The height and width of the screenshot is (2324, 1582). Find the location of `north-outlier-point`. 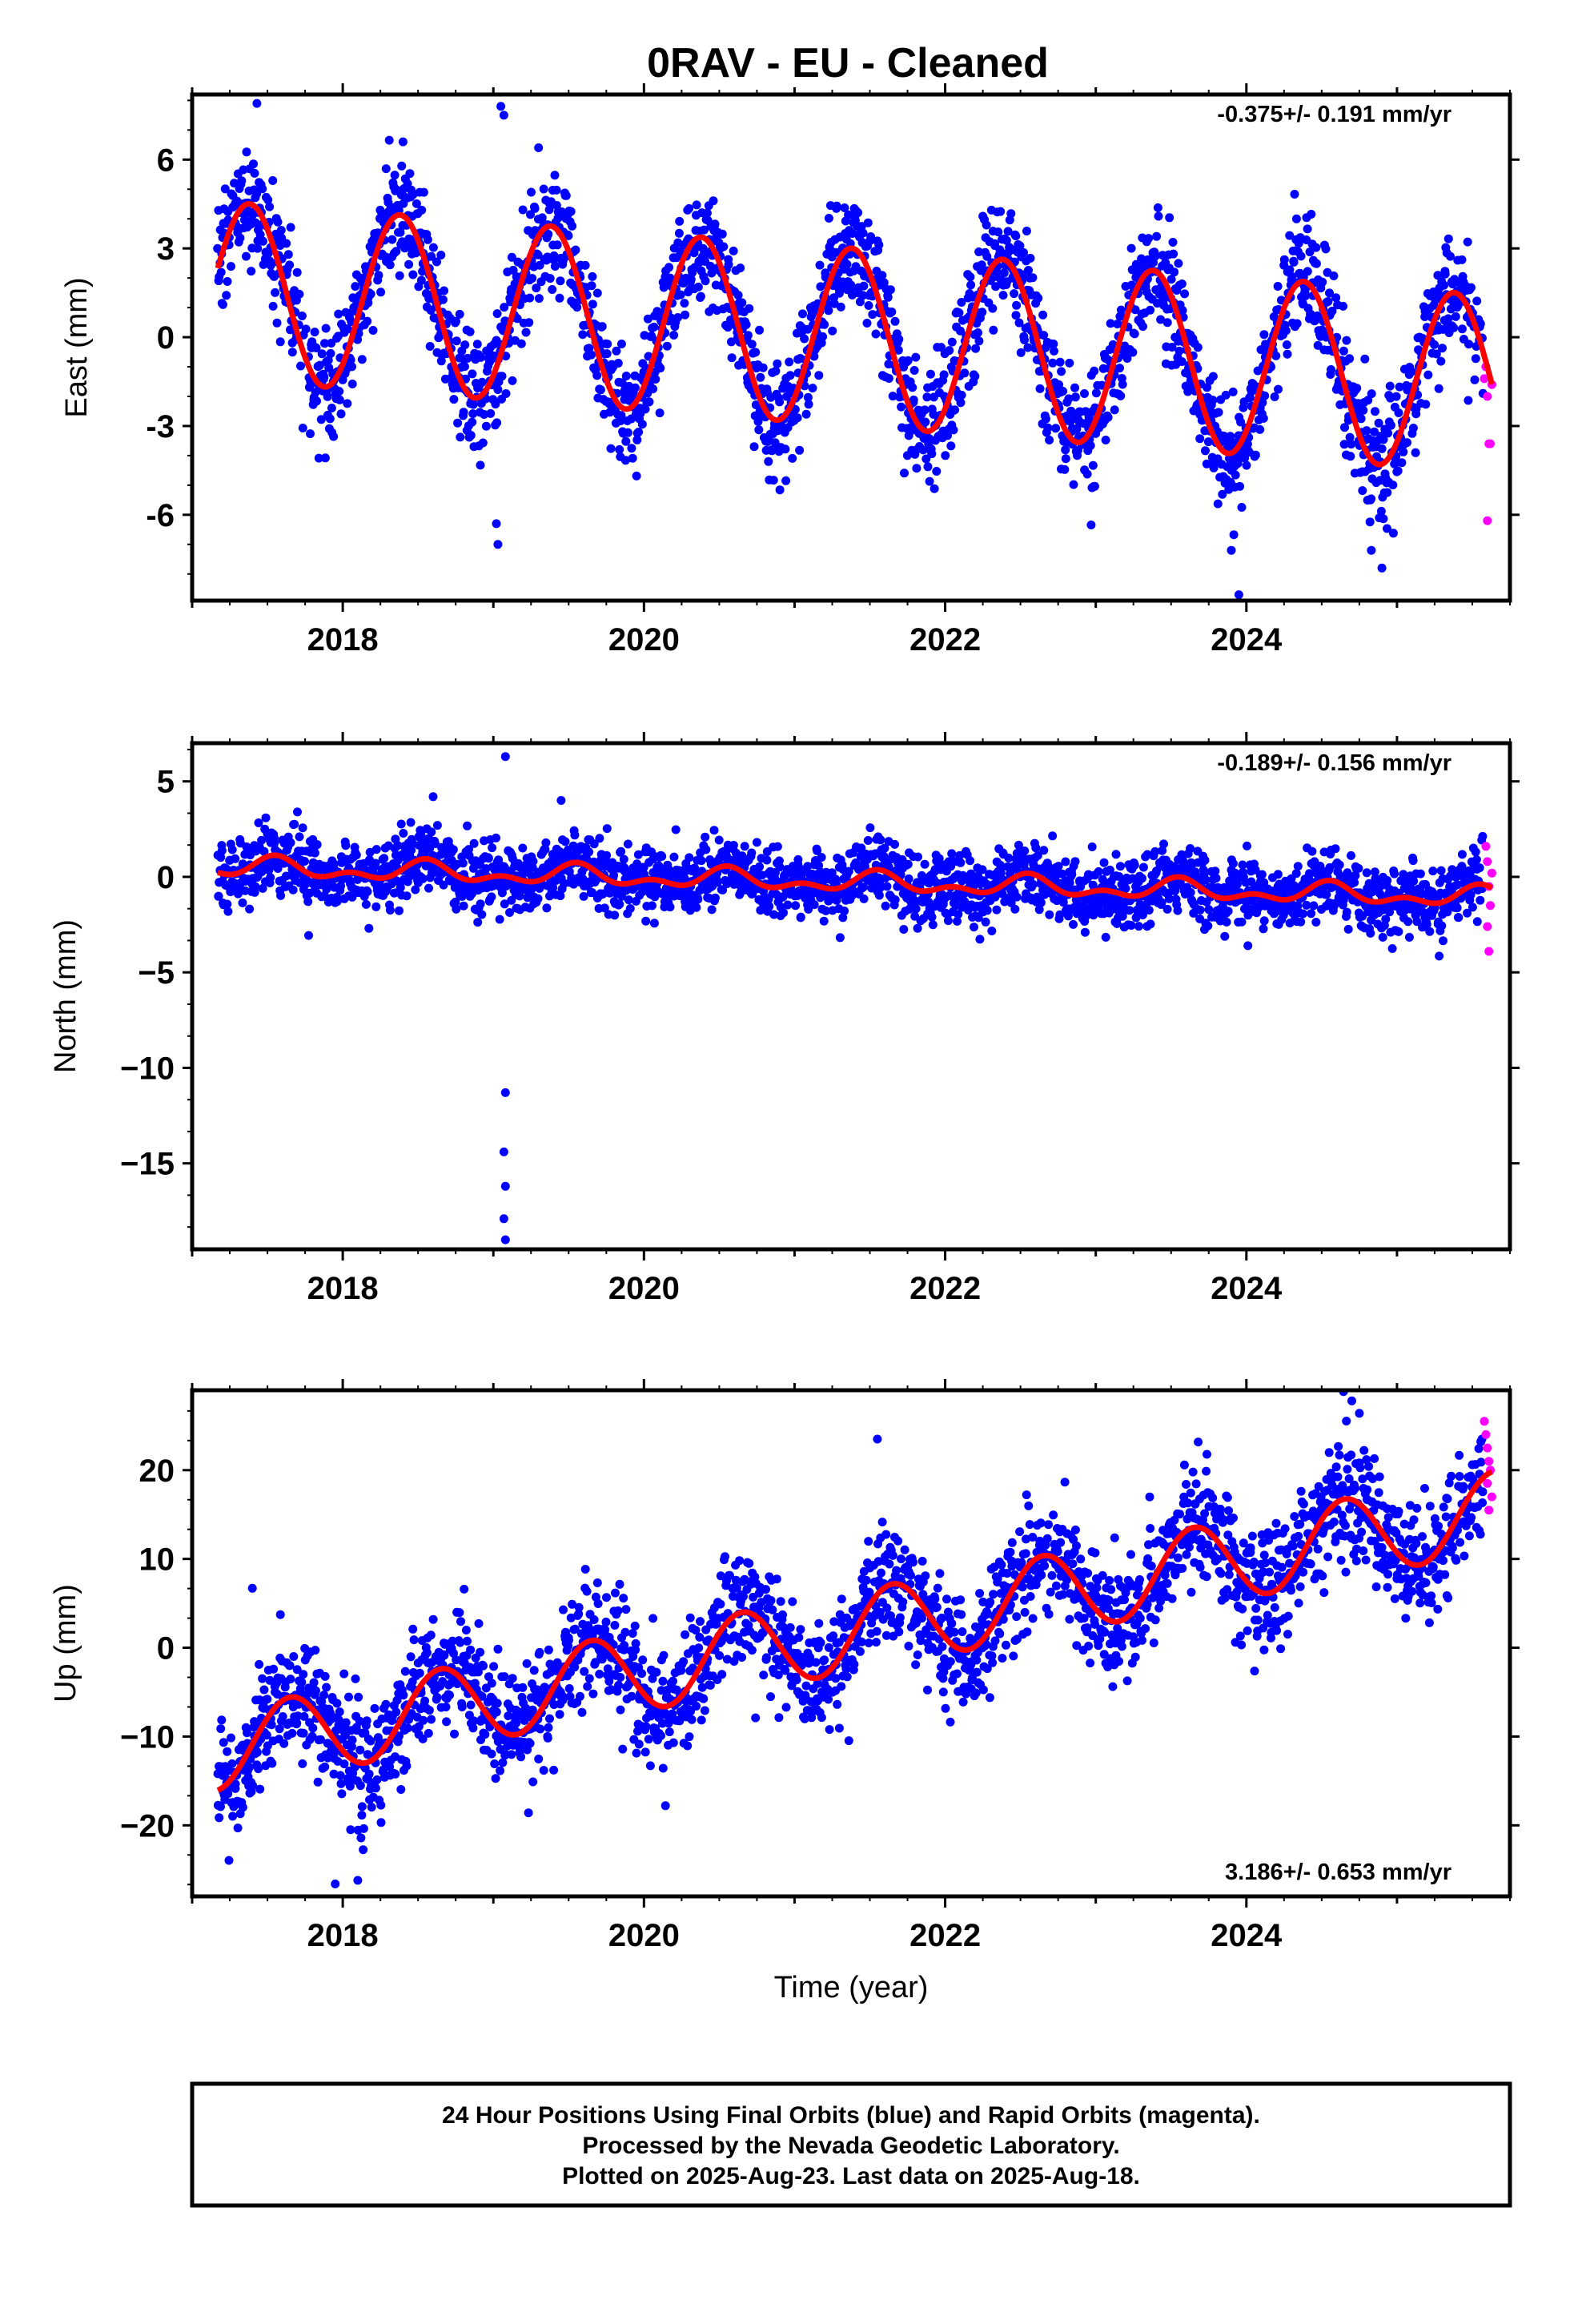

north-outlier-point is located at coordinates (561, 800).